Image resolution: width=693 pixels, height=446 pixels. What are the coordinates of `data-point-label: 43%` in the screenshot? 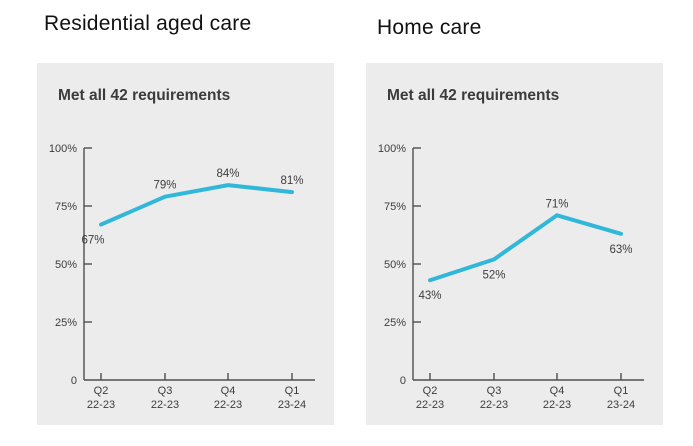 It's located at (429, 296).